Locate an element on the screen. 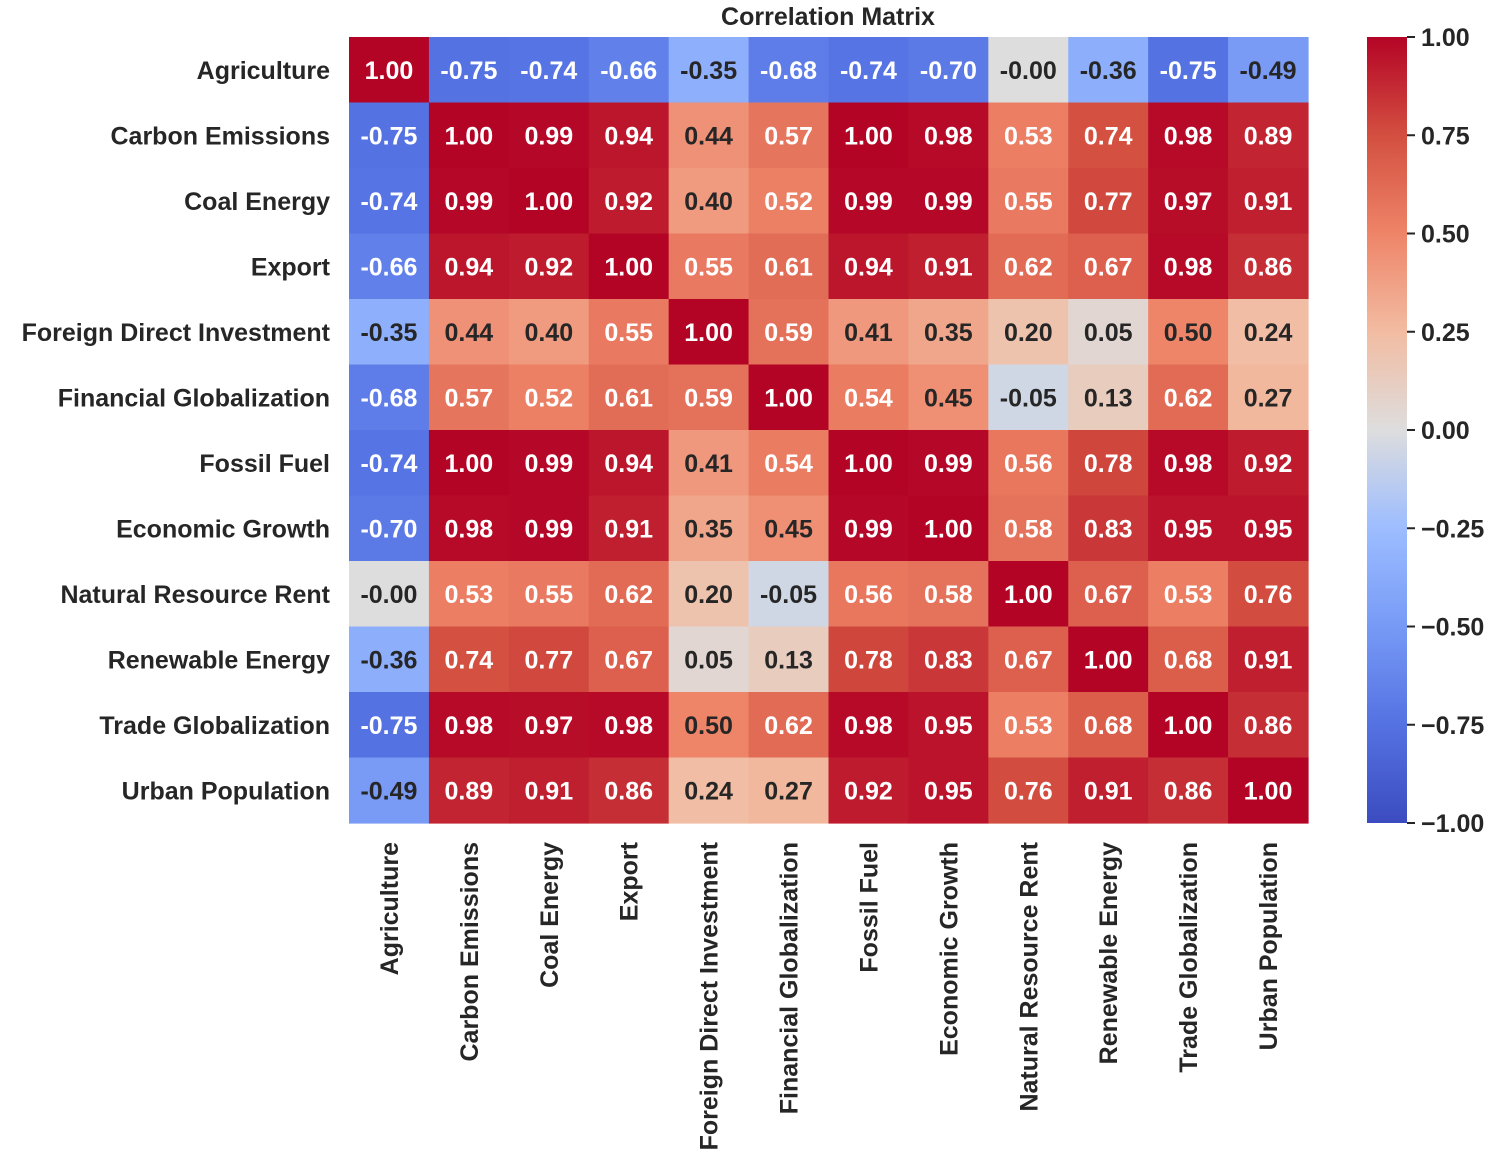 This screenshot has width=1495, height=1174. heatmap-value-label: 0.68 is located at coordinates (1188, 660).